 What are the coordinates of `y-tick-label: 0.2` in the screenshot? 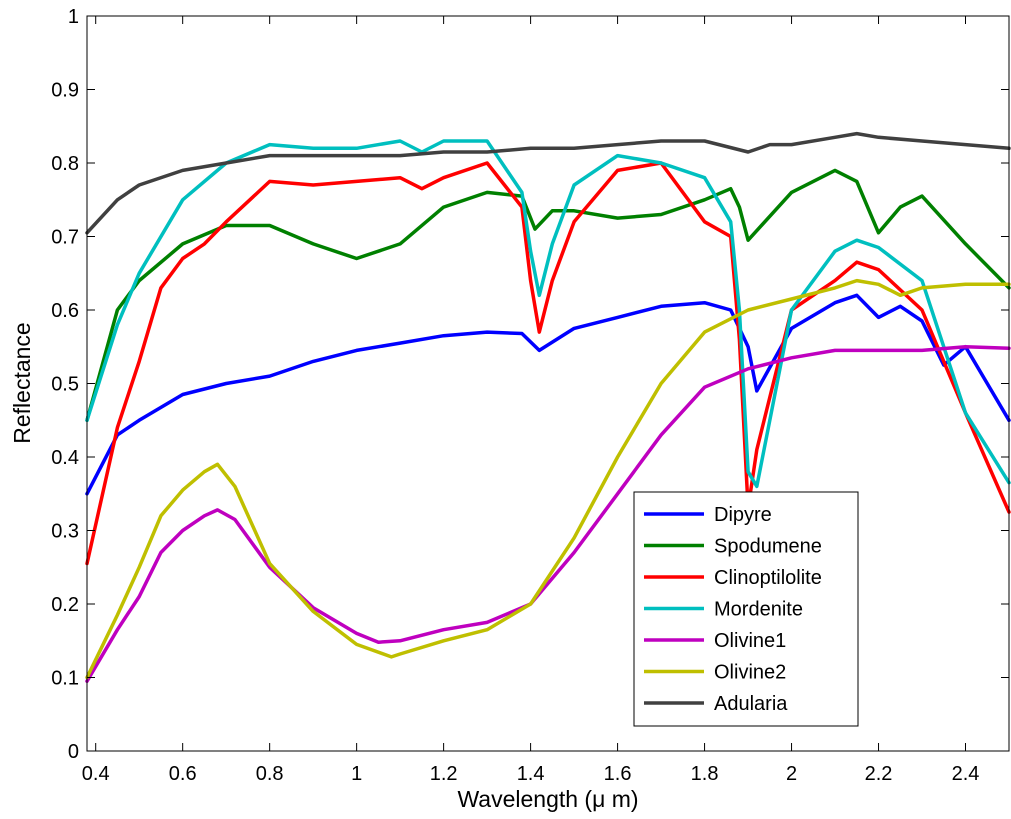 It's located at (65, 605).